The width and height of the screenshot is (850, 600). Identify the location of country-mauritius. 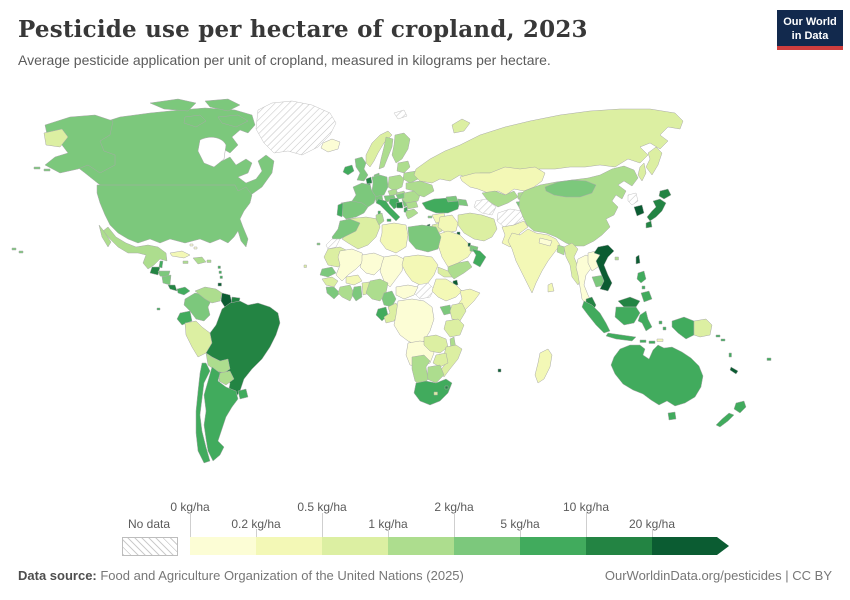
(499, 370).